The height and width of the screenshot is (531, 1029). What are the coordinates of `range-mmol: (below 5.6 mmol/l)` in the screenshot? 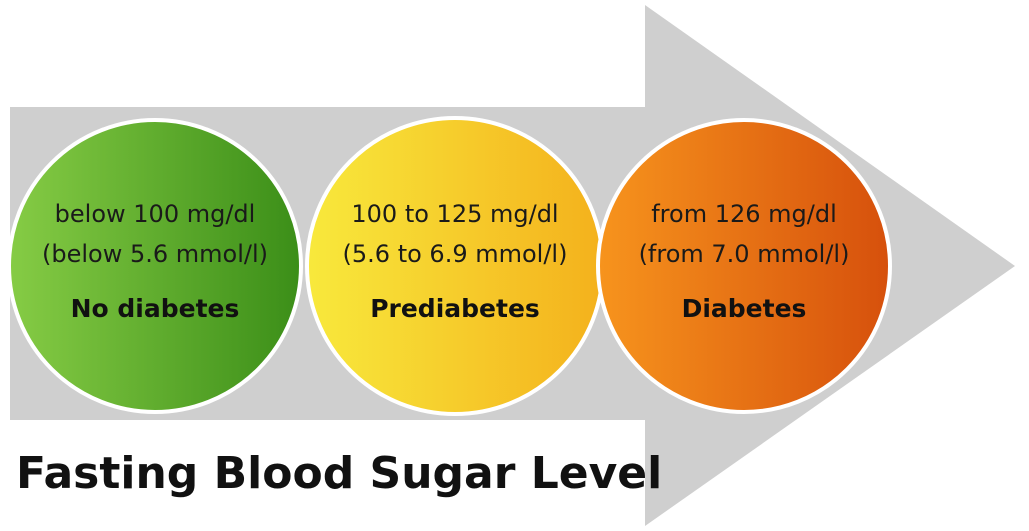 It's located at (155, 254).